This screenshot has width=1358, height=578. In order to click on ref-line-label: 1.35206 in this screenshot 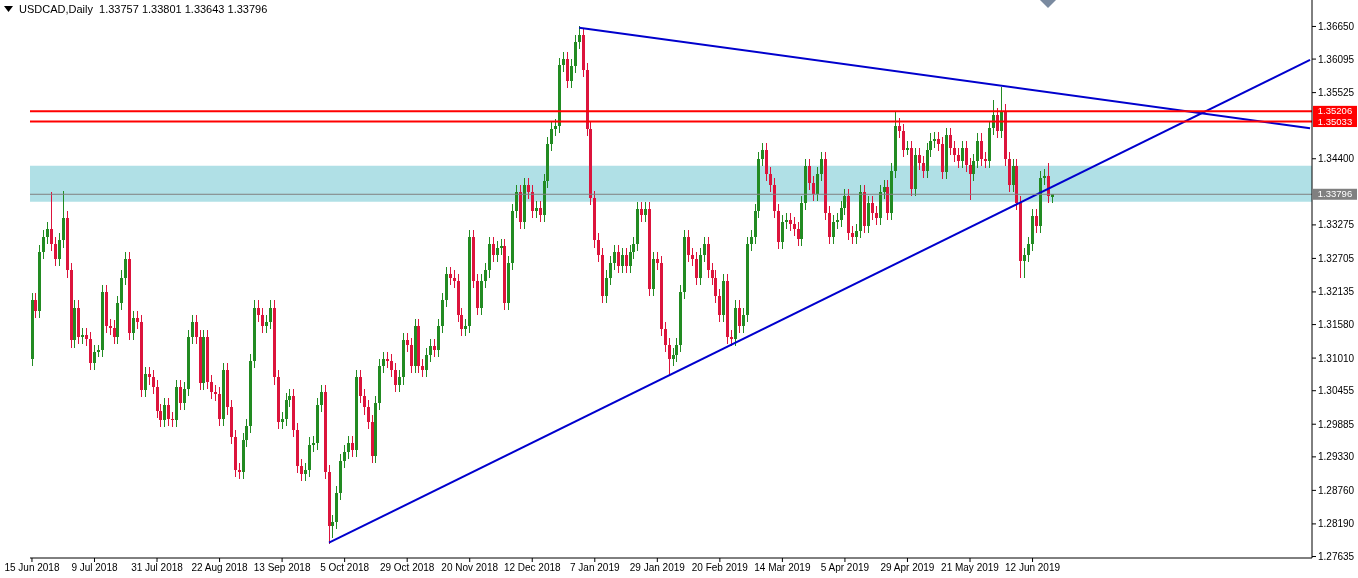, I will do `click(1335, 111)`.